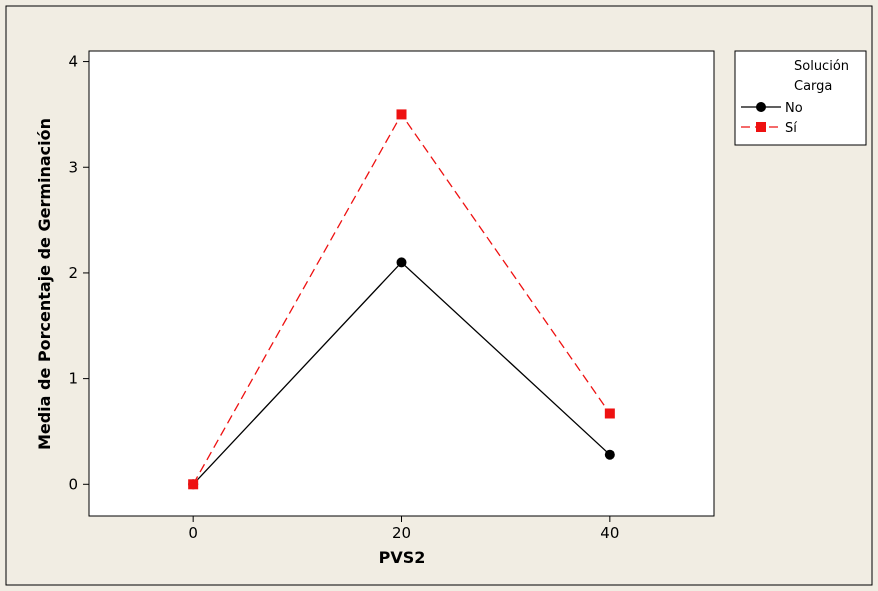  Describe the element at coordinates (401, 533) in the screenshot. I see `x-tick-label: 20` at that location.